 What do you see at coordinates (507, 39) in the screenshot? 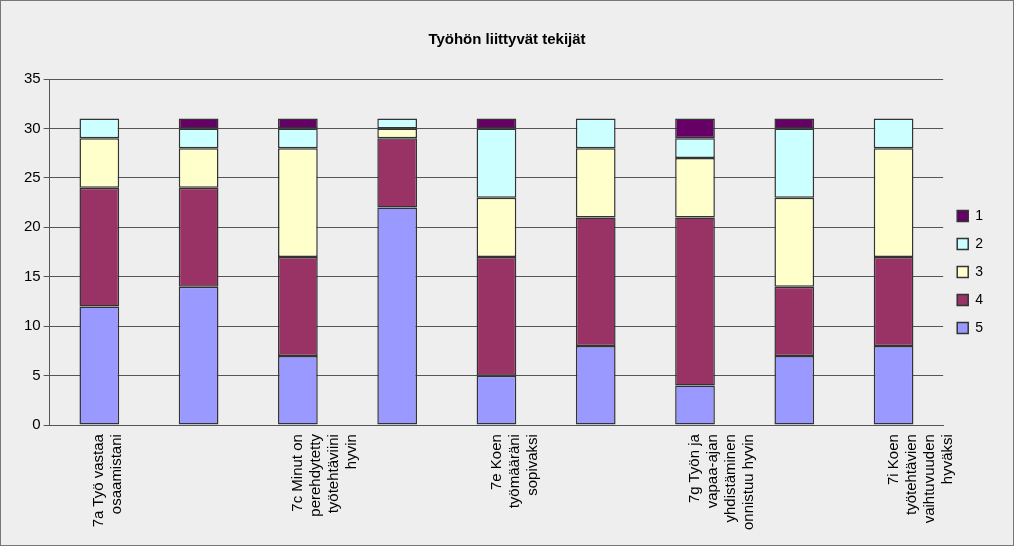
I see `chart-title: Työhön liittyvät tekijät` at bounding box center [507, 39].